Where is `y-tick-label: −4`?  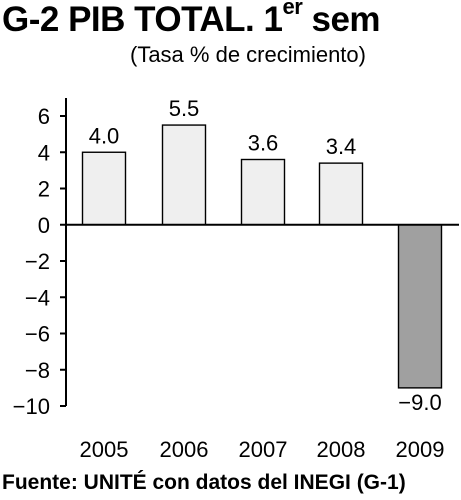 y-tick-label: −4 is located at coordinates (37, 297).